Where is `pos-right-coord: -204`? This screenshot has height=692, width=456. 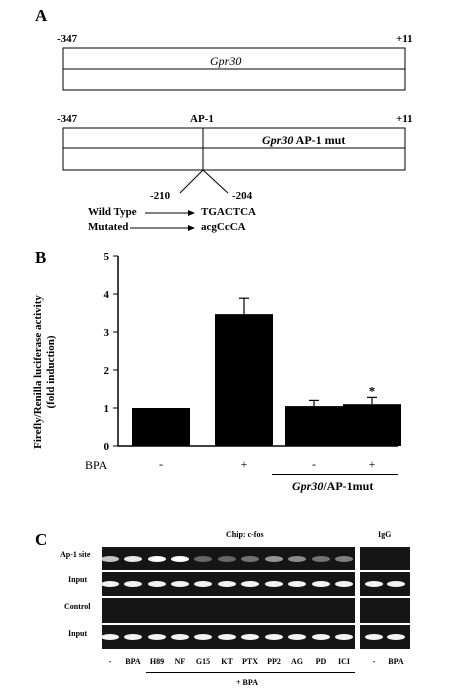
pos-right-coord: -204 is located at coordinates (242, 196).